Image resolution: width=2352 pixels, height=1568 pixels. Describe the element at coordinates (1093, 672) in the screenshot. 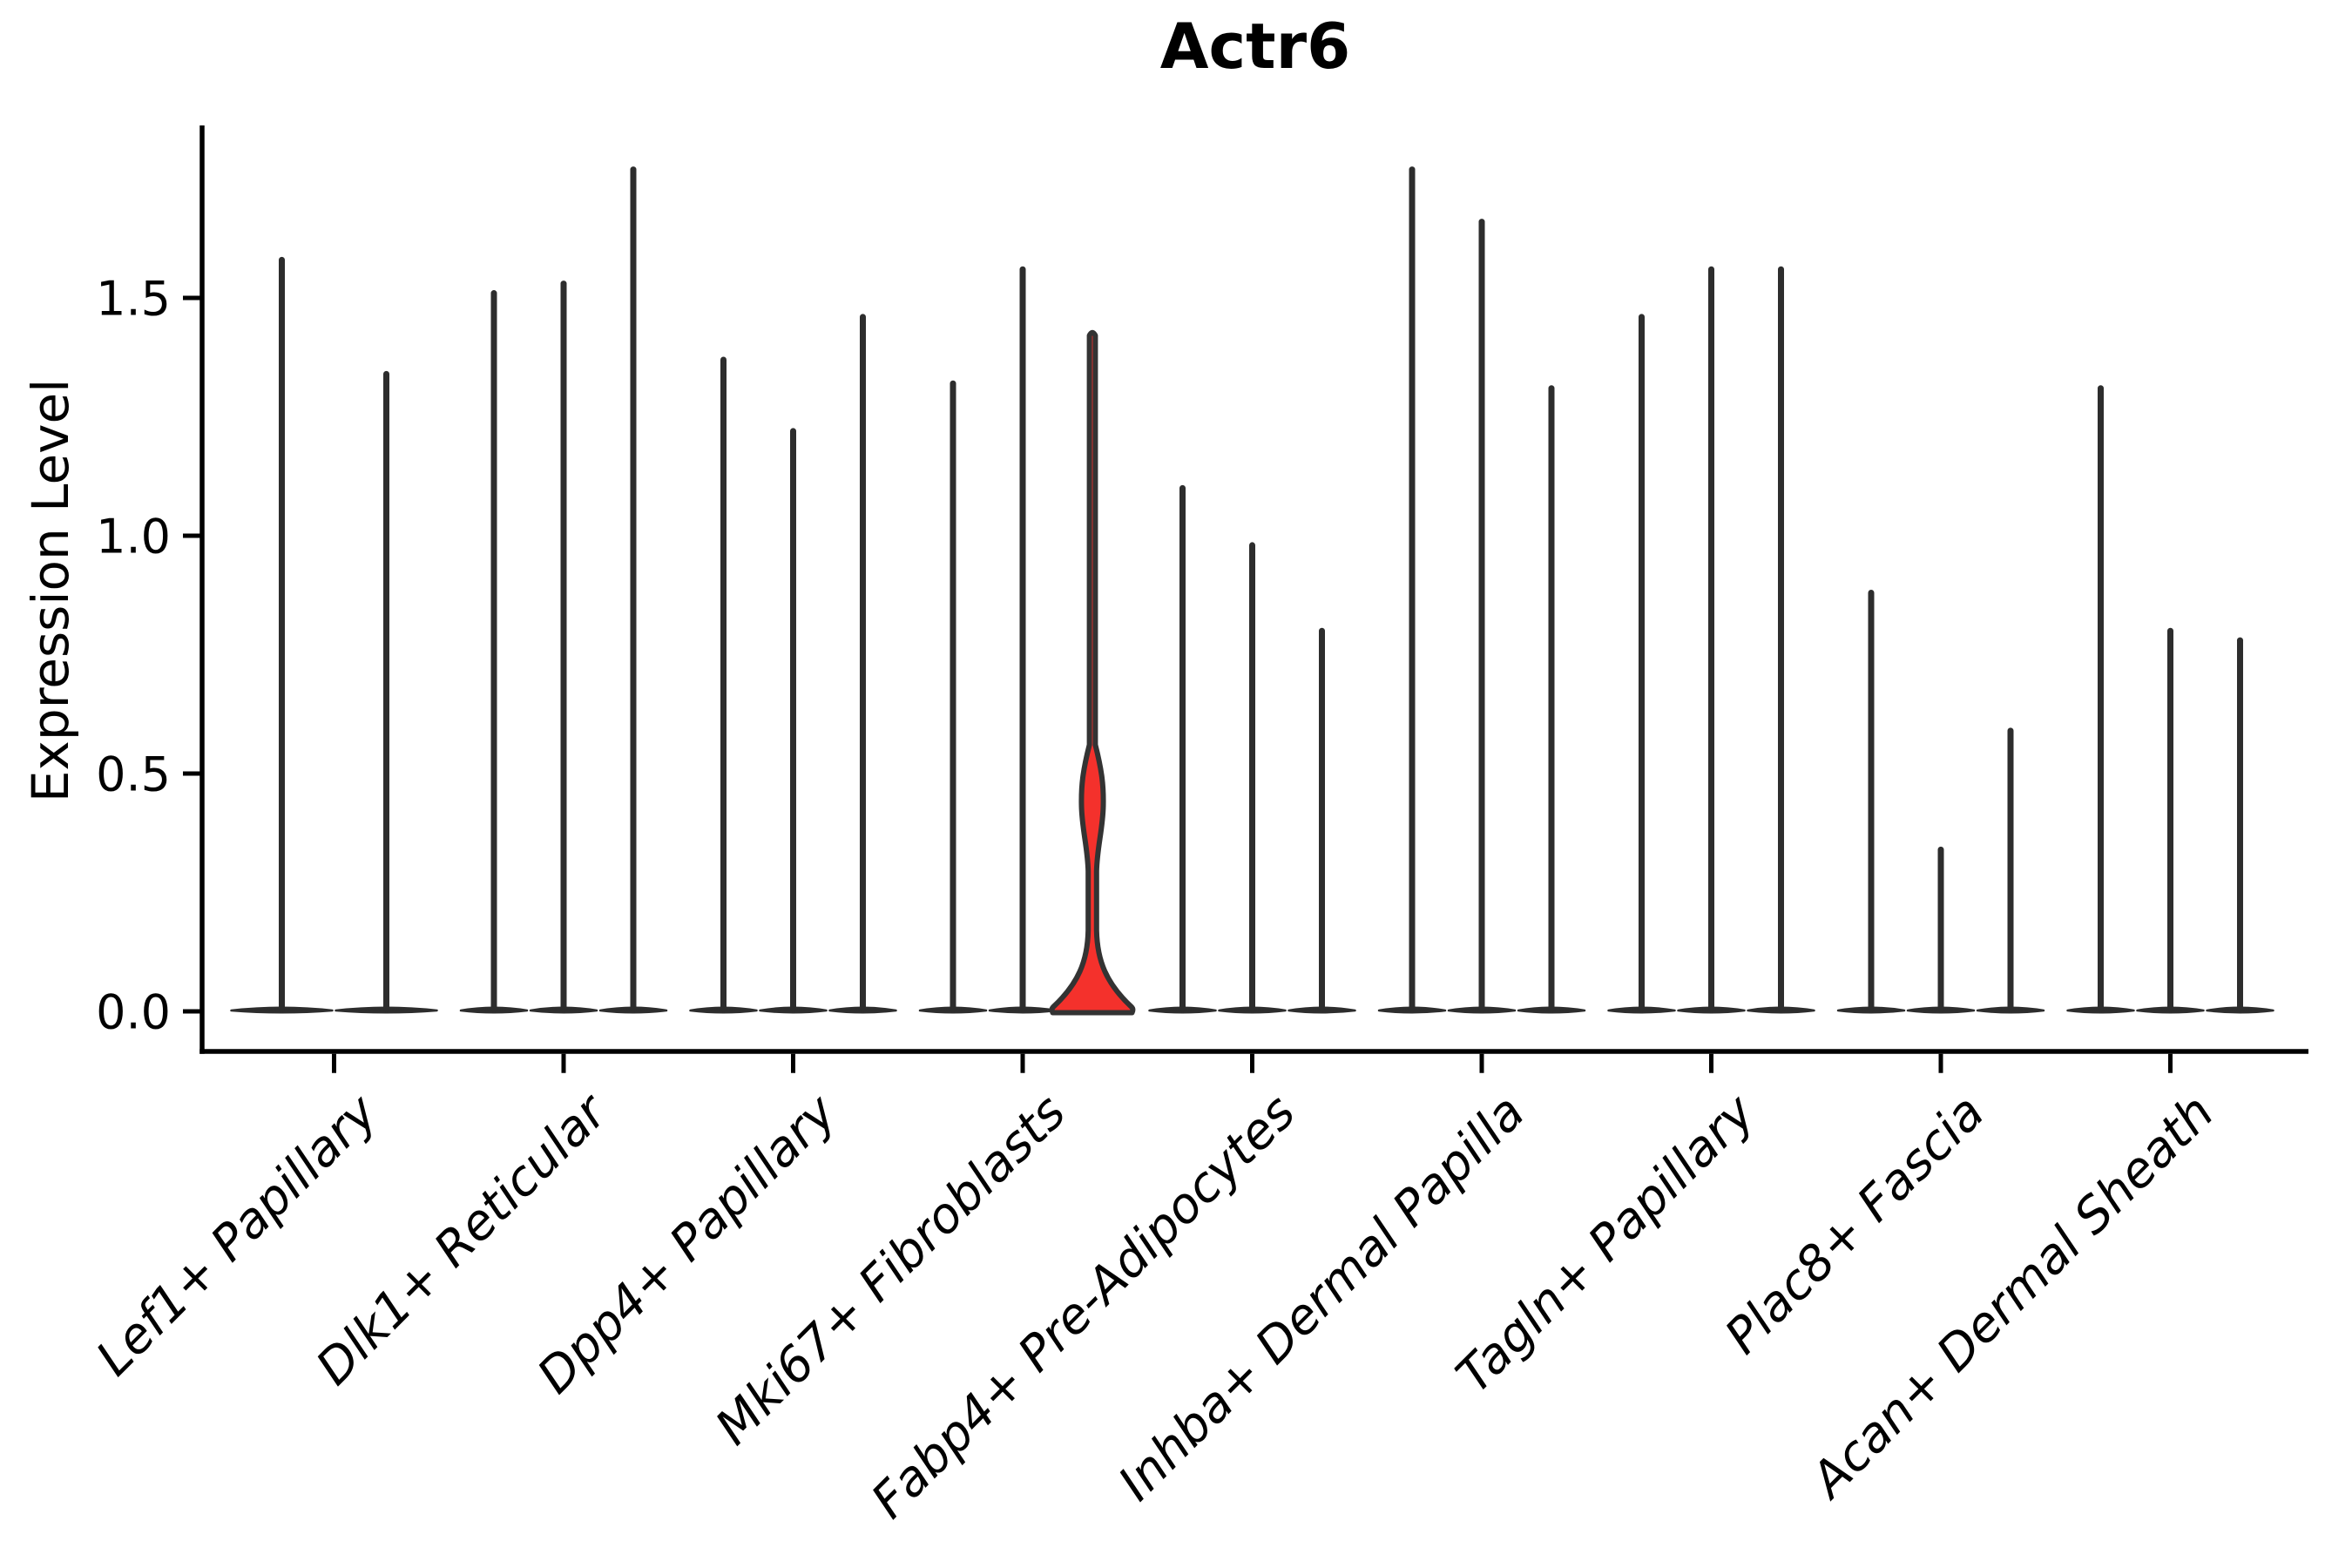

I see `violin-highlighted-mki67-fibroblasts` at that location.